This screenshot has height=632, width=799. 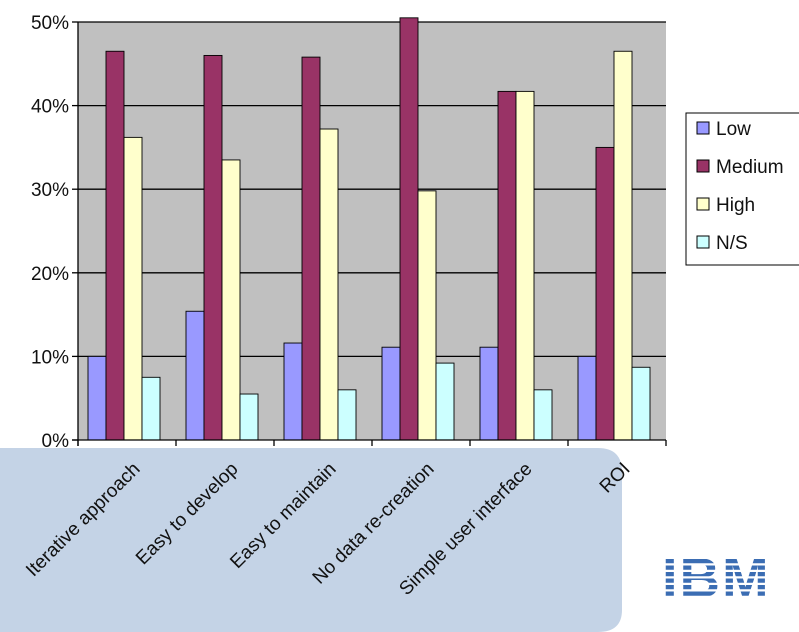 What do you see at coordinates (50, 274) in the screenshot?
I see `y-tick-label: 20%` at bounding box center [50, 274].